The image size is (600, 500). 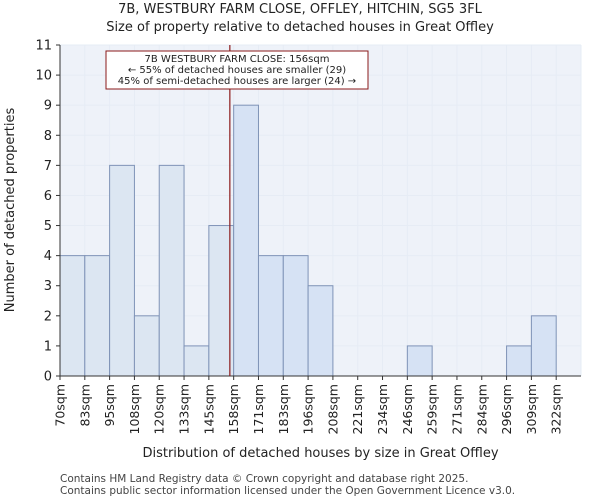 I want to click on x-tick-label: 259sqm, so click(x=432, y=409).